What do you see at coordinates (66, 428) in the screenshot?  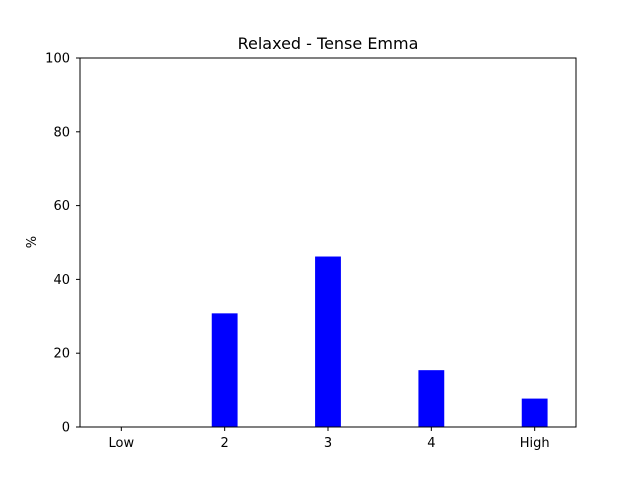 I see `y-tick-label: 0` at bounding box center [66, 428].